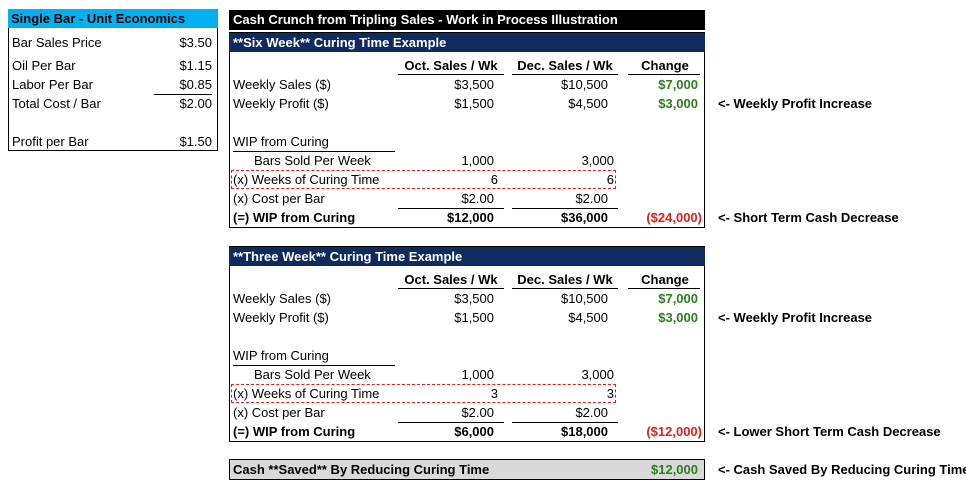 The image size is (966, 481). Describe the element at coordinates (113, 18) in the screenshot. I see `unit-economics-title: Single Bar - Unit Economics` at that location.